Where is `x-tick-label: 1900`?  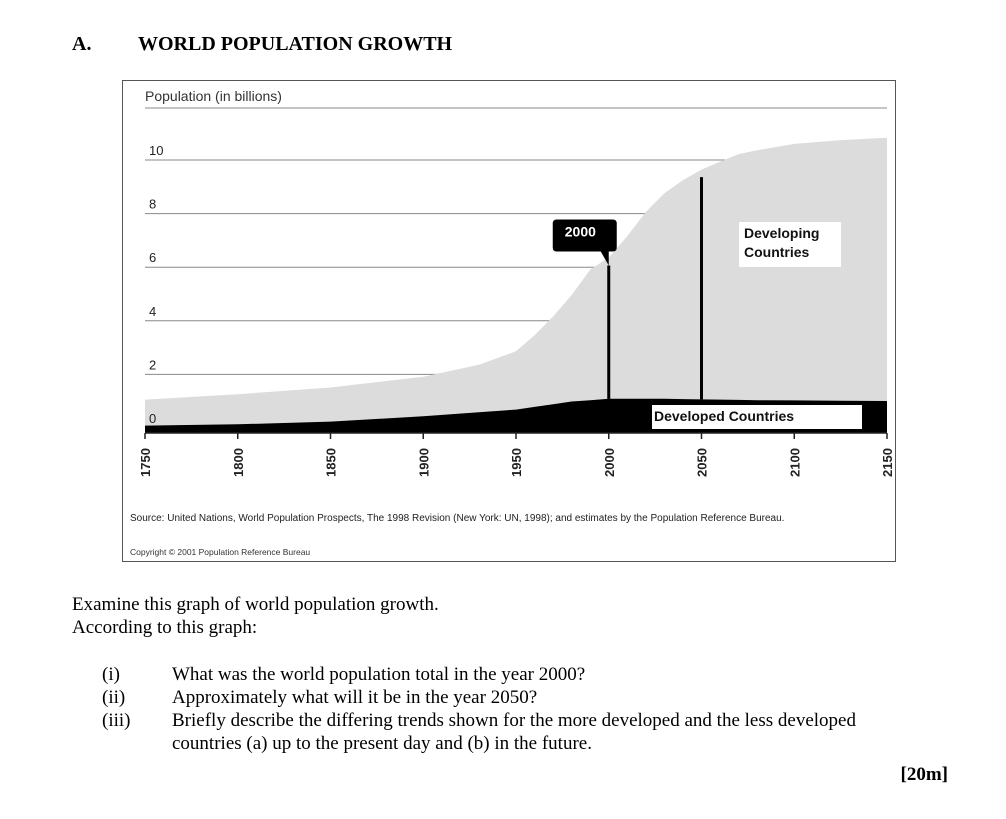 x-tick-label: 1900 is located at coordinates (423, 462).